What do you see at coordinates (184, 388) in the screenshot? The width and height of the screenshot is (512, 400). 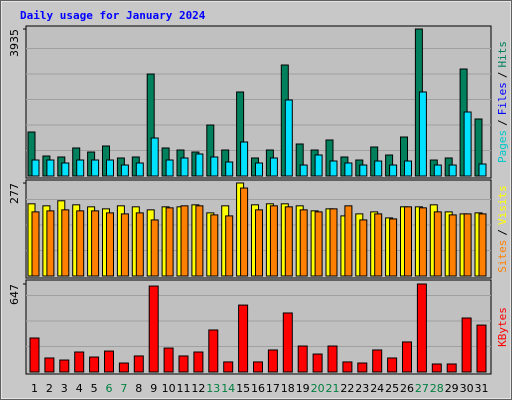 I see `x-tick-label: 11` at bounding box center [184, 388].